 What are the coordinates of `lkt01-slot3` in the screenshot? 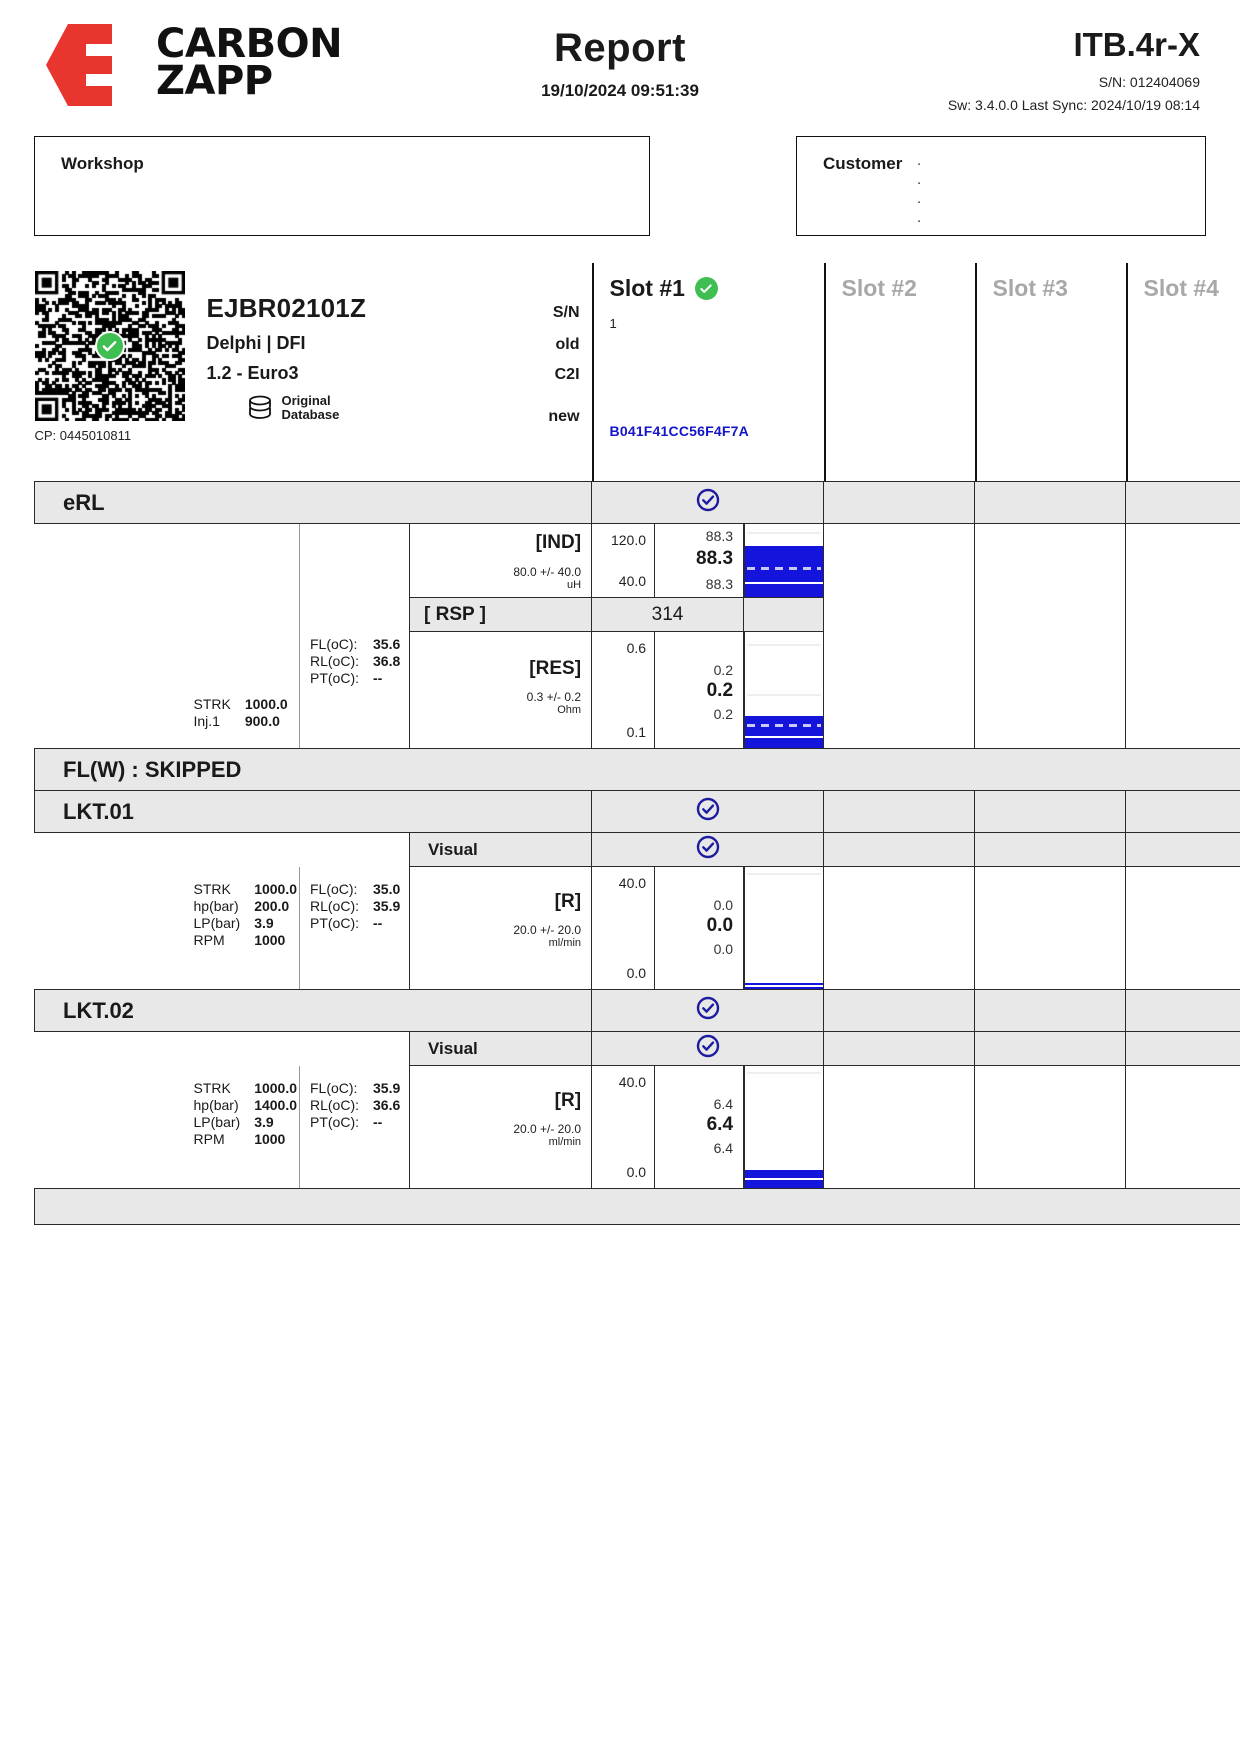 It's located at (1050, 811).